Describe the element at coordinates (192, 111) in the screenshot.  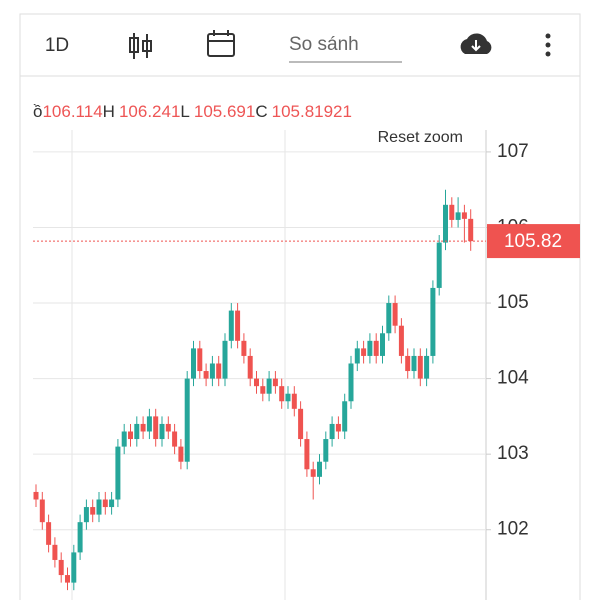
I see `ohlc-legend: ồ106.114H 106.241L 105.691C 105.81921` at that location.